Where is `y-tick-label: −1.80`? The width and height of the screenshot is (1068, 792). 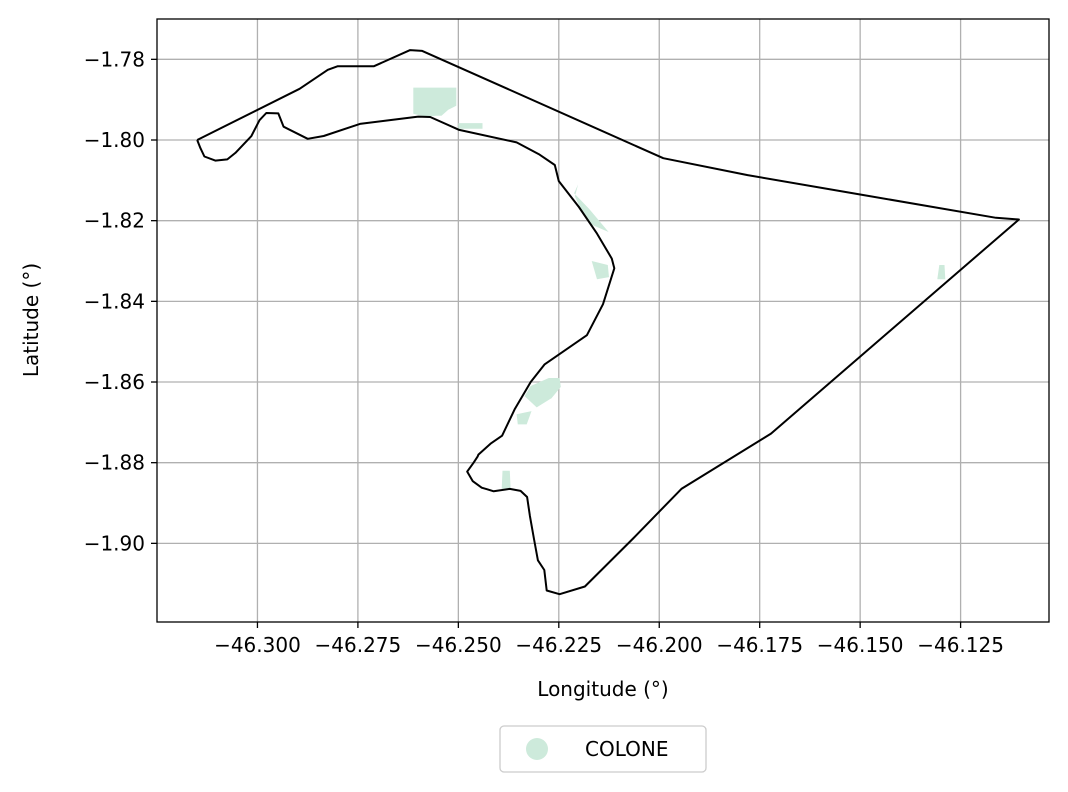 y-tick-label: −1.80 is located at coordinates (114, 140).